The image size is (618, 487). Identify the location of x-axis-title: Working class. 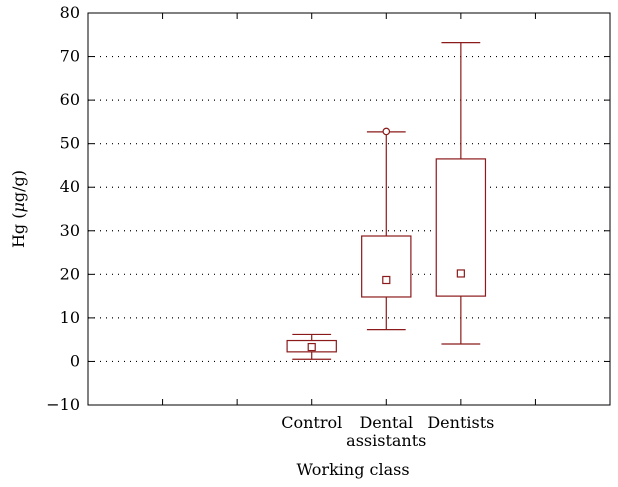
(352, 469).